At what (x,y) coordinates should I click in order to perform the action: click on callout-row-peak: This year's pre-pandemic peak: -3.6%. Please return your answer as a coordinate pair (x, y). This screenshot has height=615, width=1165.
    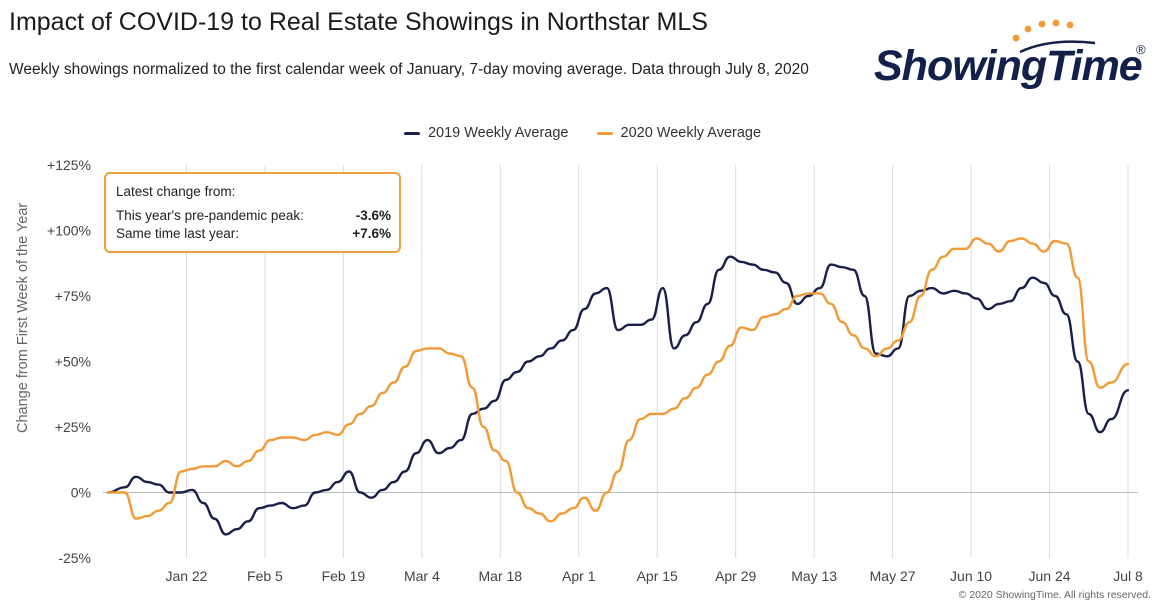
    Looking at the image, I should click on (253, 215).